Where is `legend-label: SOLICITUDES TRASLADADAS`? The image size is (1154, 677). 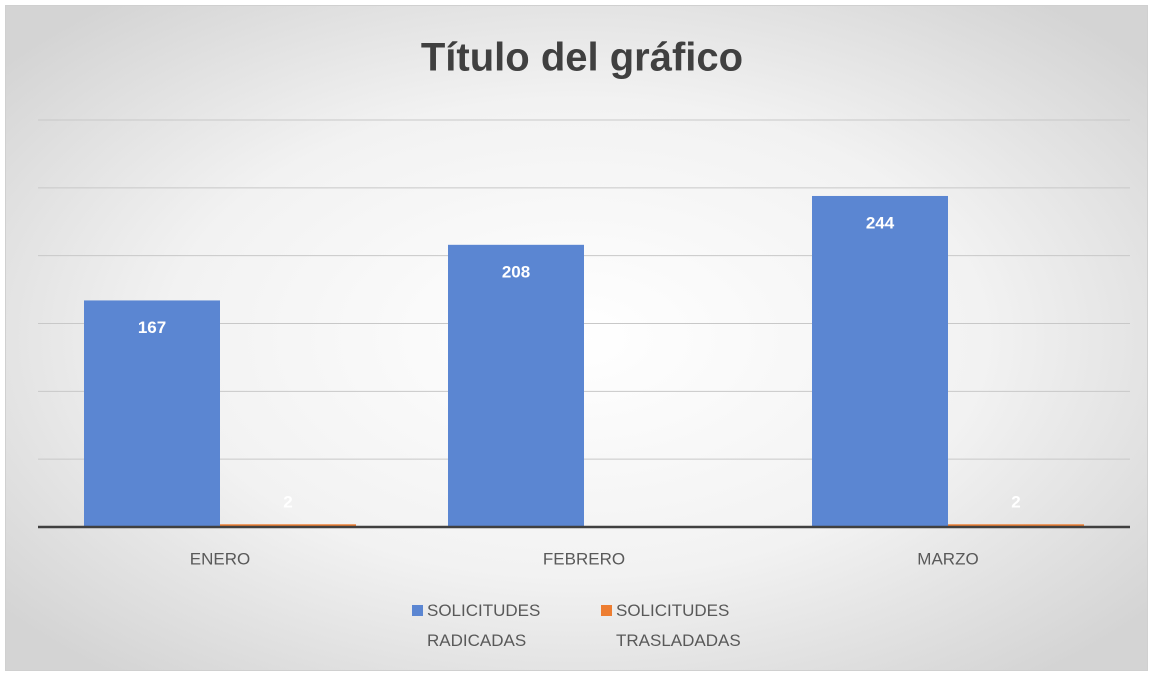
legend-label: SOLICITUDES TRASLADADAS is located at coordinates (678, 625).